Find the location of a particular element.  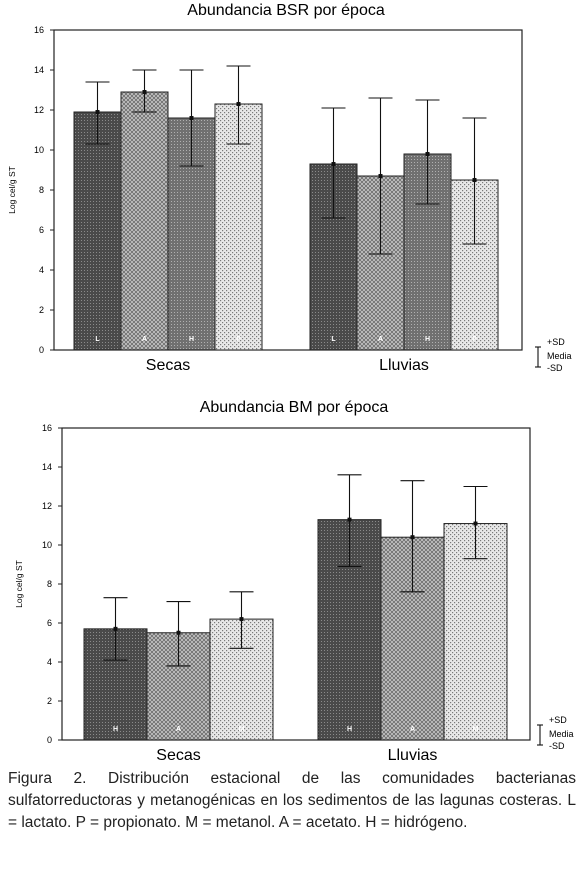

bar-secas-p is located at coordinates (238, 227).